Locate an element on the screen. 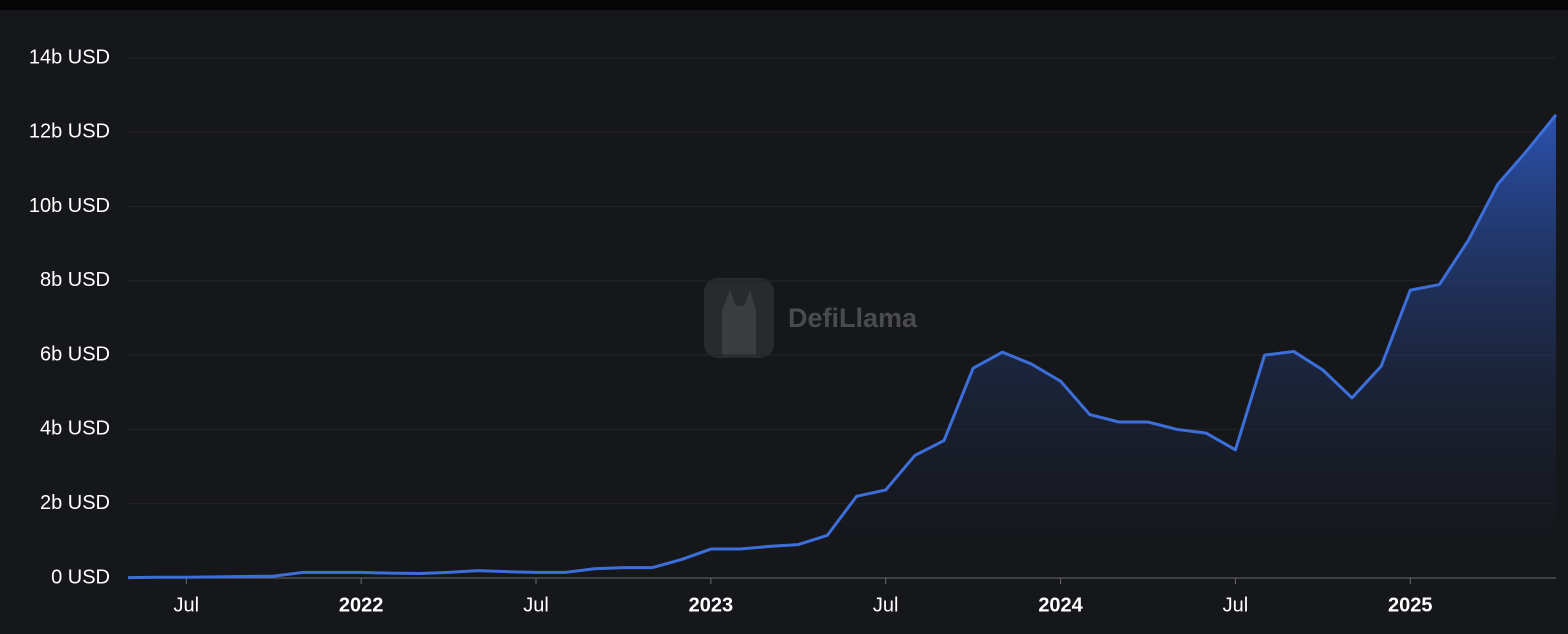  y-tick-label: 2b USD is located at coordinates (75, 503).